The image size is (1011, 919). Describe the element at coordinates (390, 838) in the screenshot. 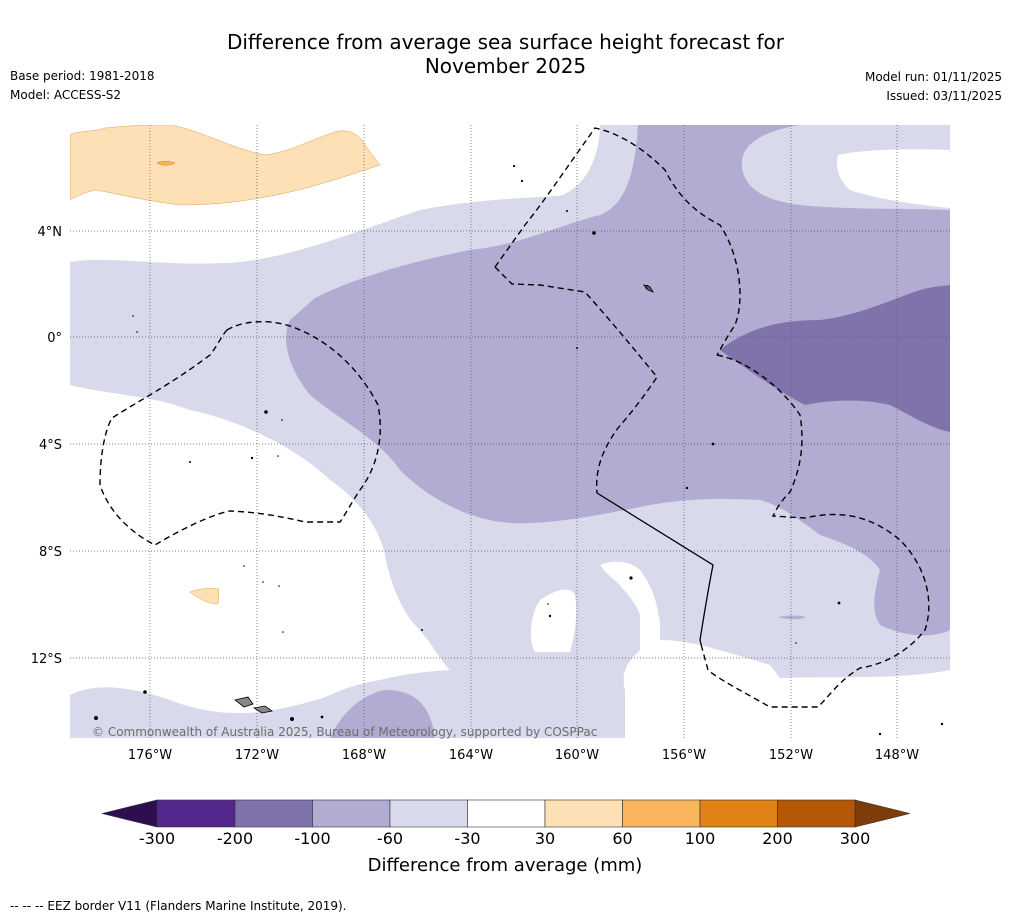

I see `colorbar-tick: -60` at that location.